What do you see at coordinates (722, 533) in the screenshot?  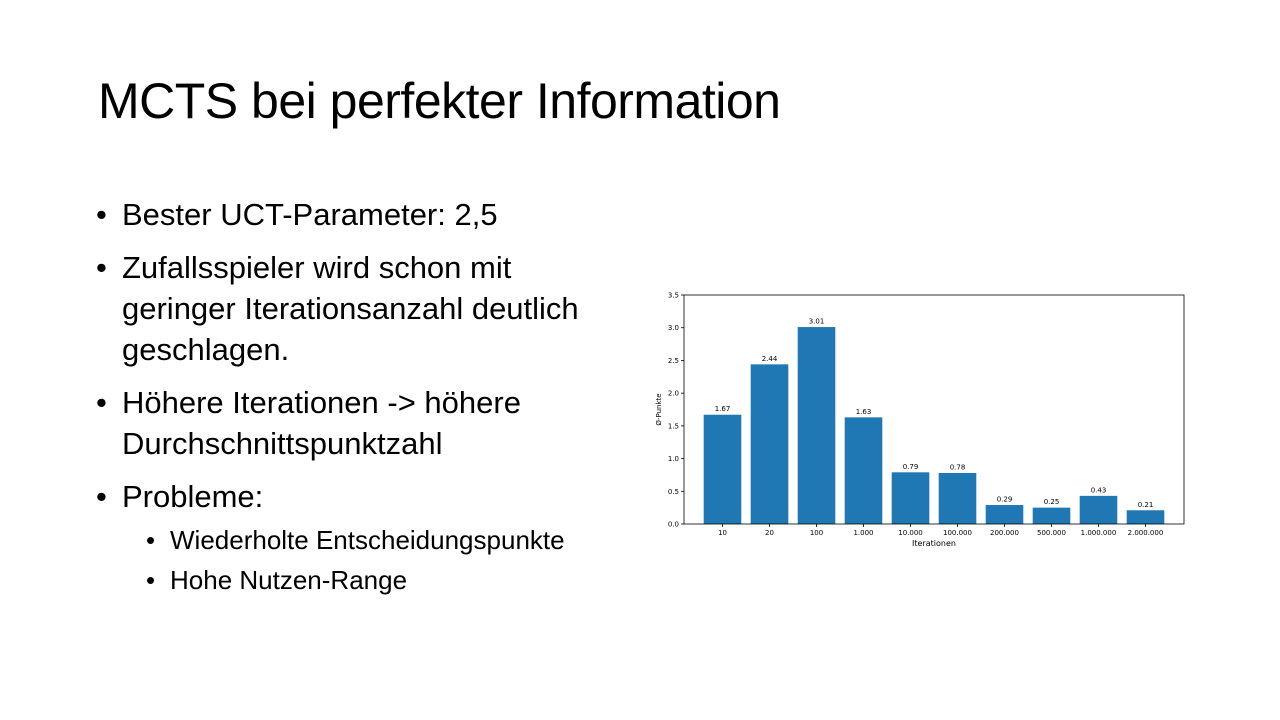 I see `x-tick-label: 10` at bounding box center [722, 533].